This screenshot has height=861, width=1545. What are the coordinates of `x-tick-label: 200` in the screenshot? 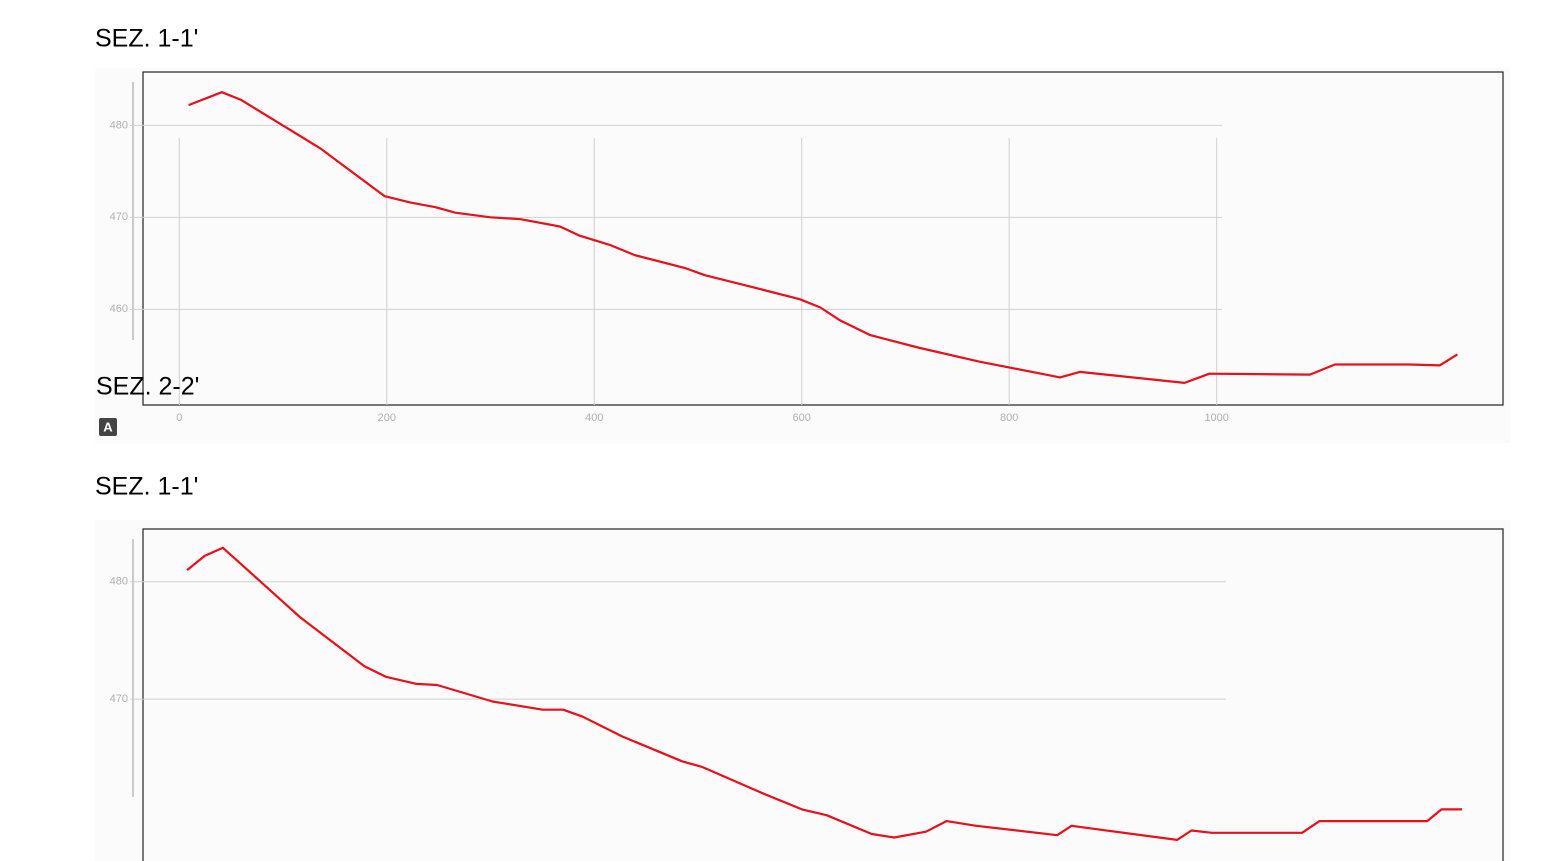 It's located at (387, 418).